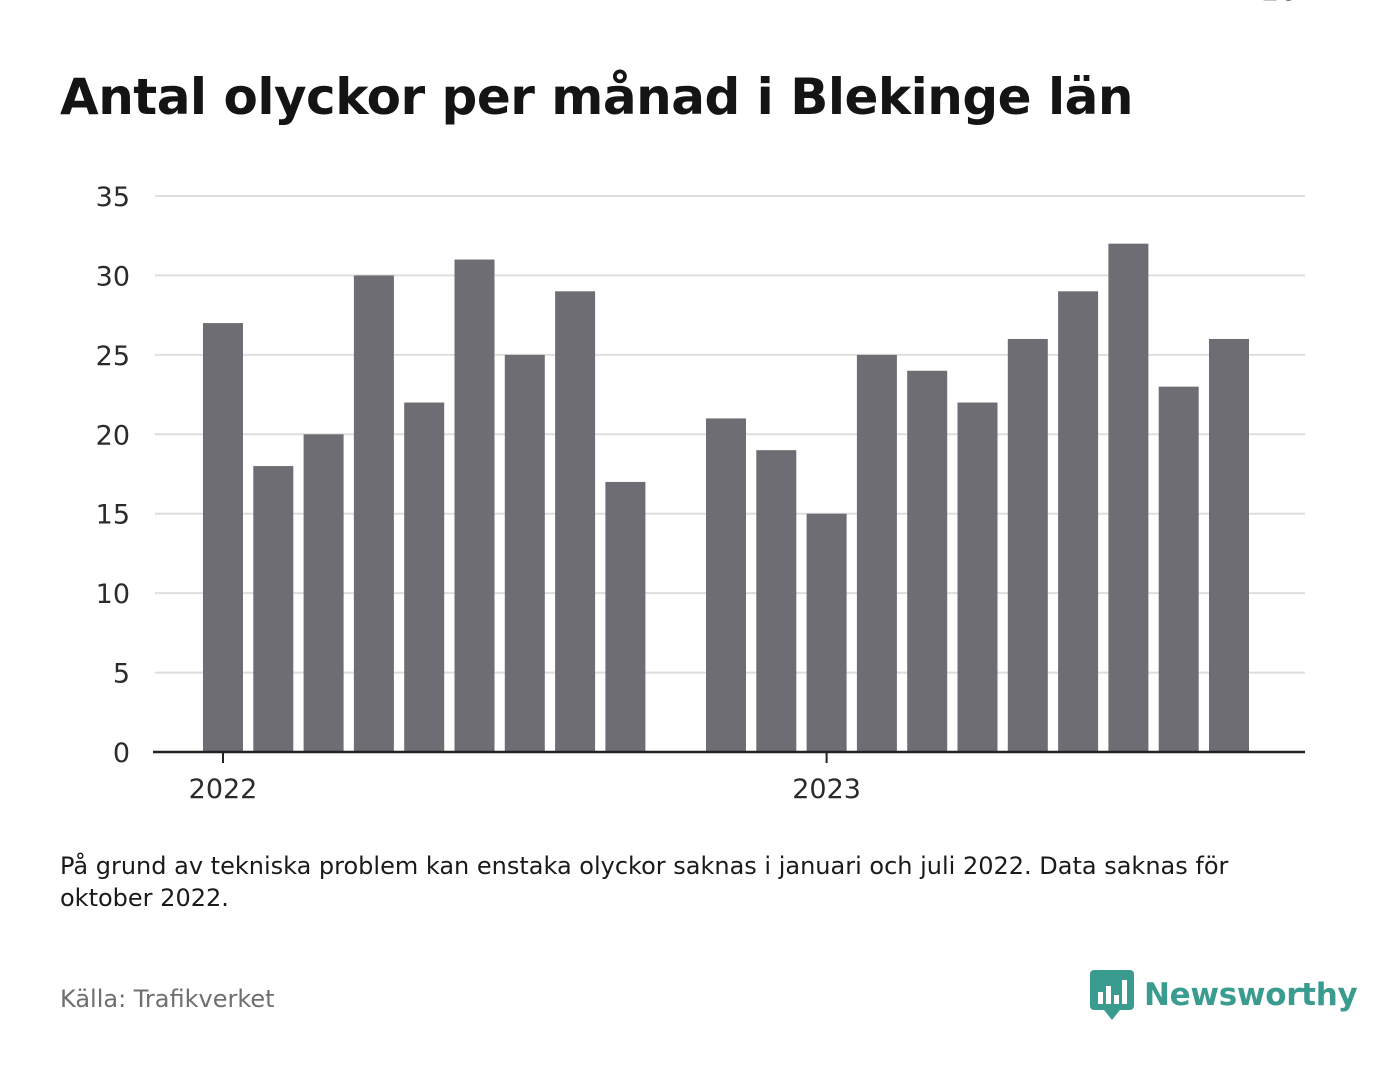 The height and width of the screenshot is (1080, 1400). Describe the element at coordinates (113, 197) in the screenshot. I see `y-tick-label: 35` at that location.